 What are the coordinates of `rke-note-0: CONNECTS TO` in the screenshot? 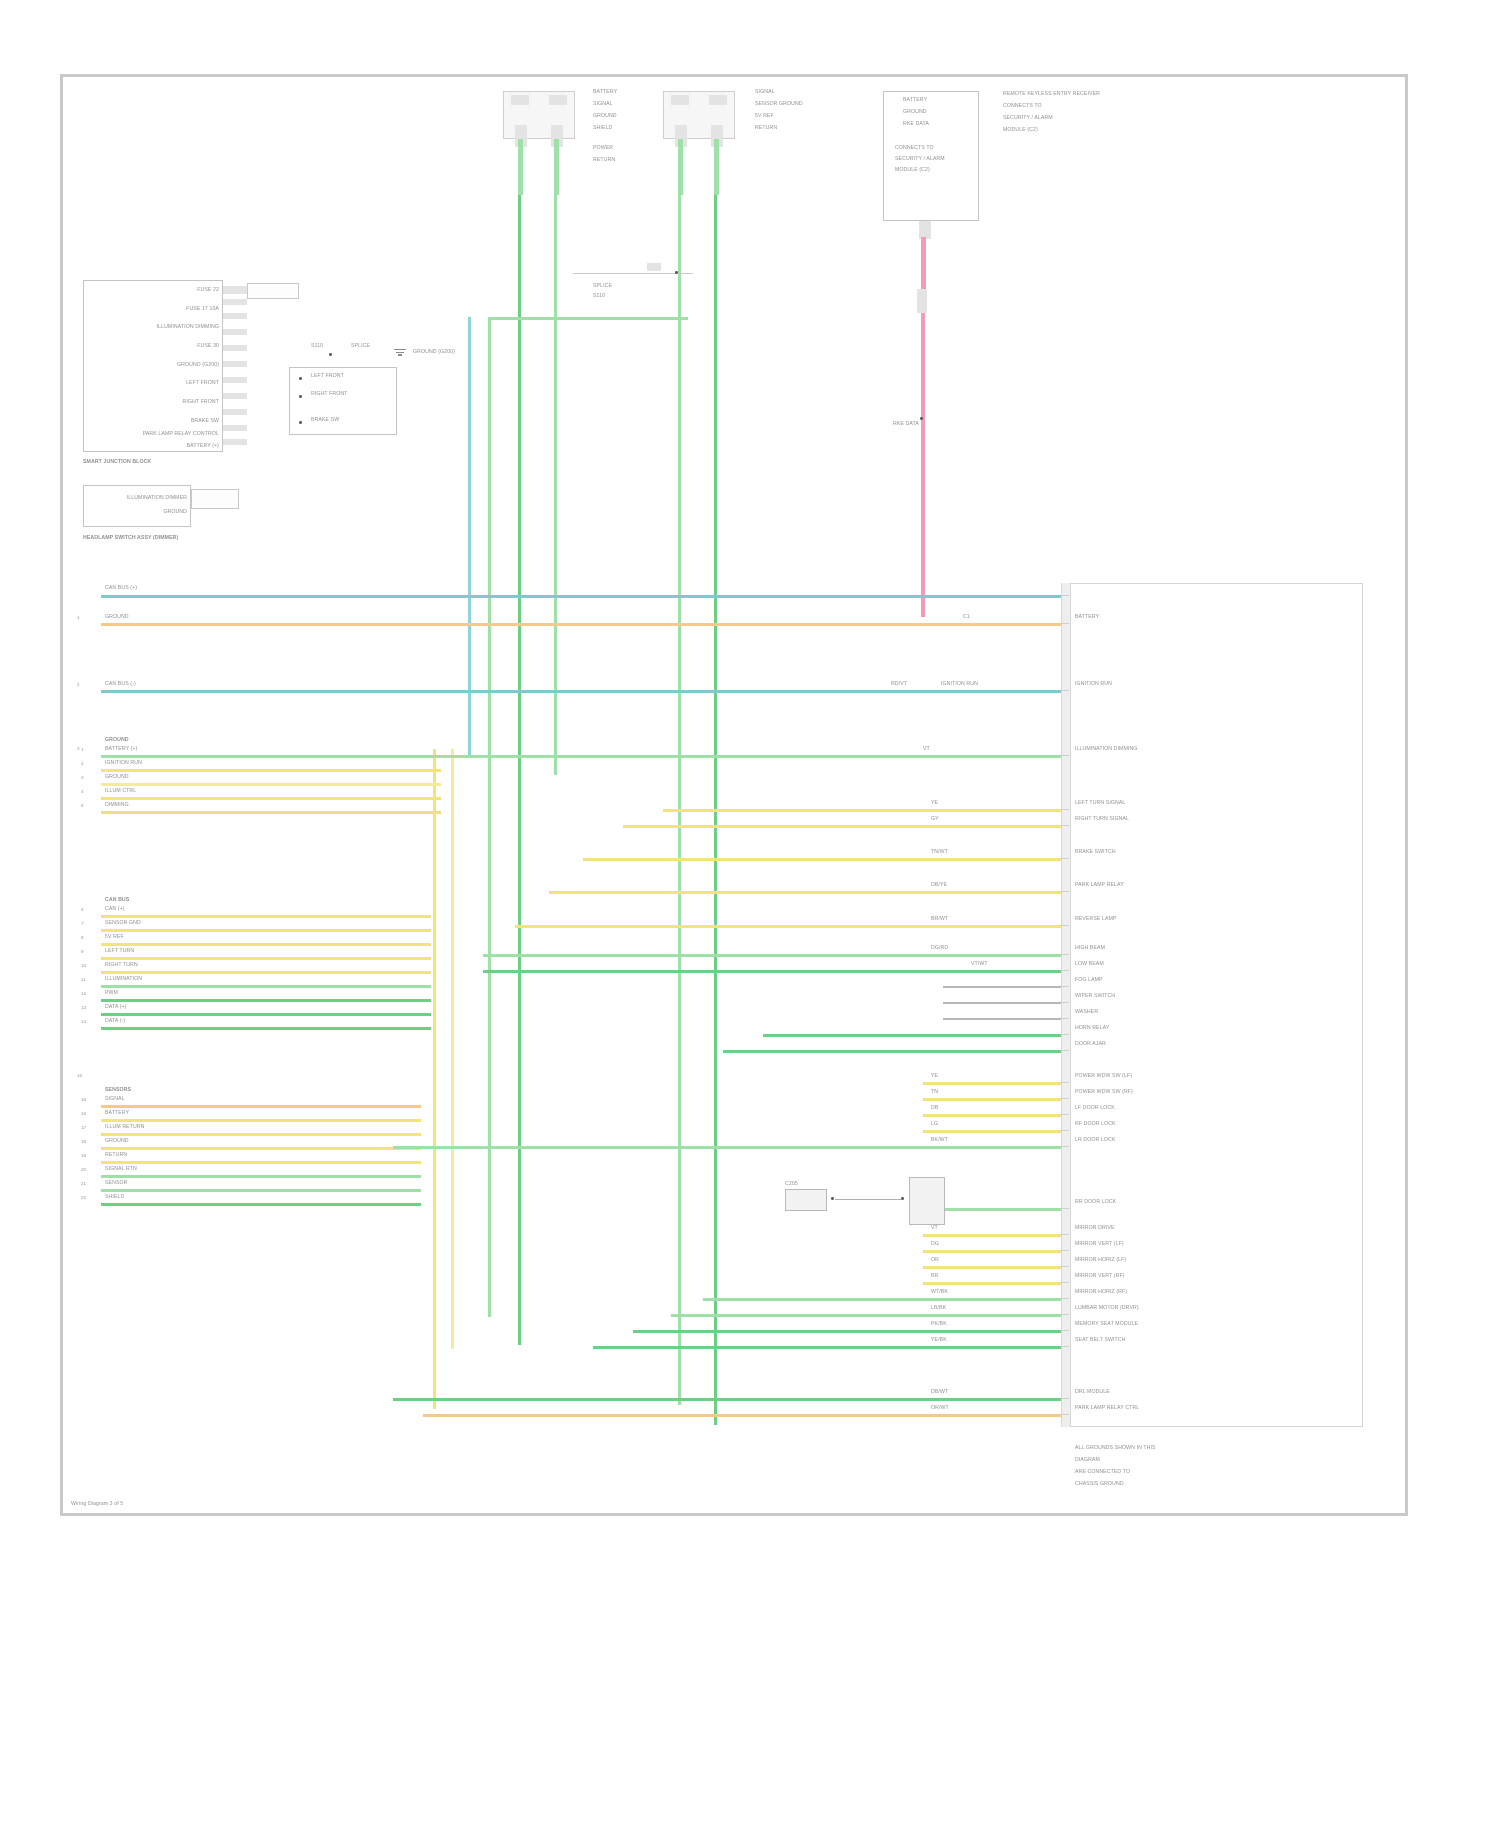 It's located at (914, 148).